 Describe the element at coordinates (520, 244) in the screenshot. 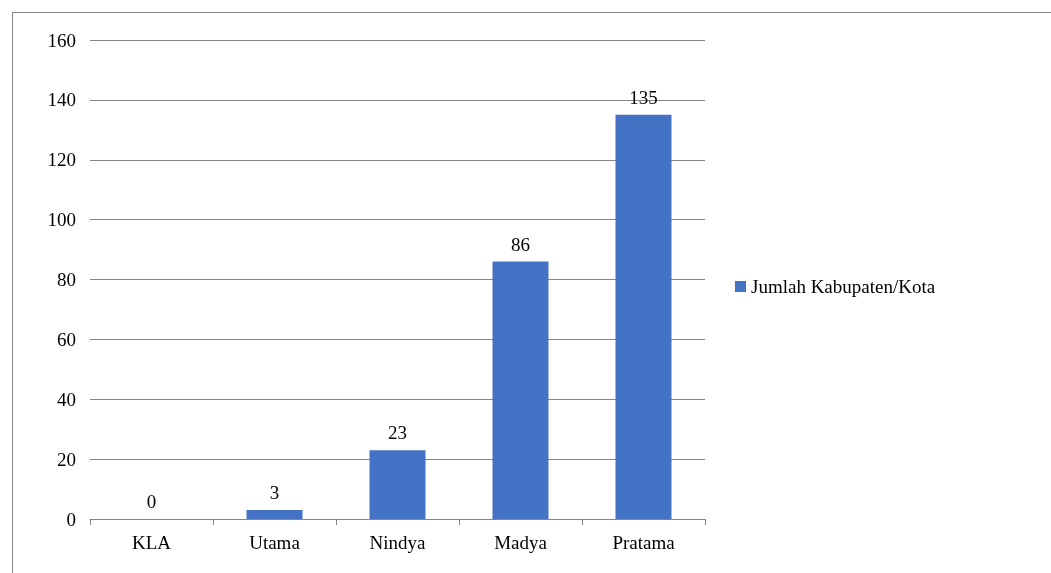

I see `data-label: 86` at that location.